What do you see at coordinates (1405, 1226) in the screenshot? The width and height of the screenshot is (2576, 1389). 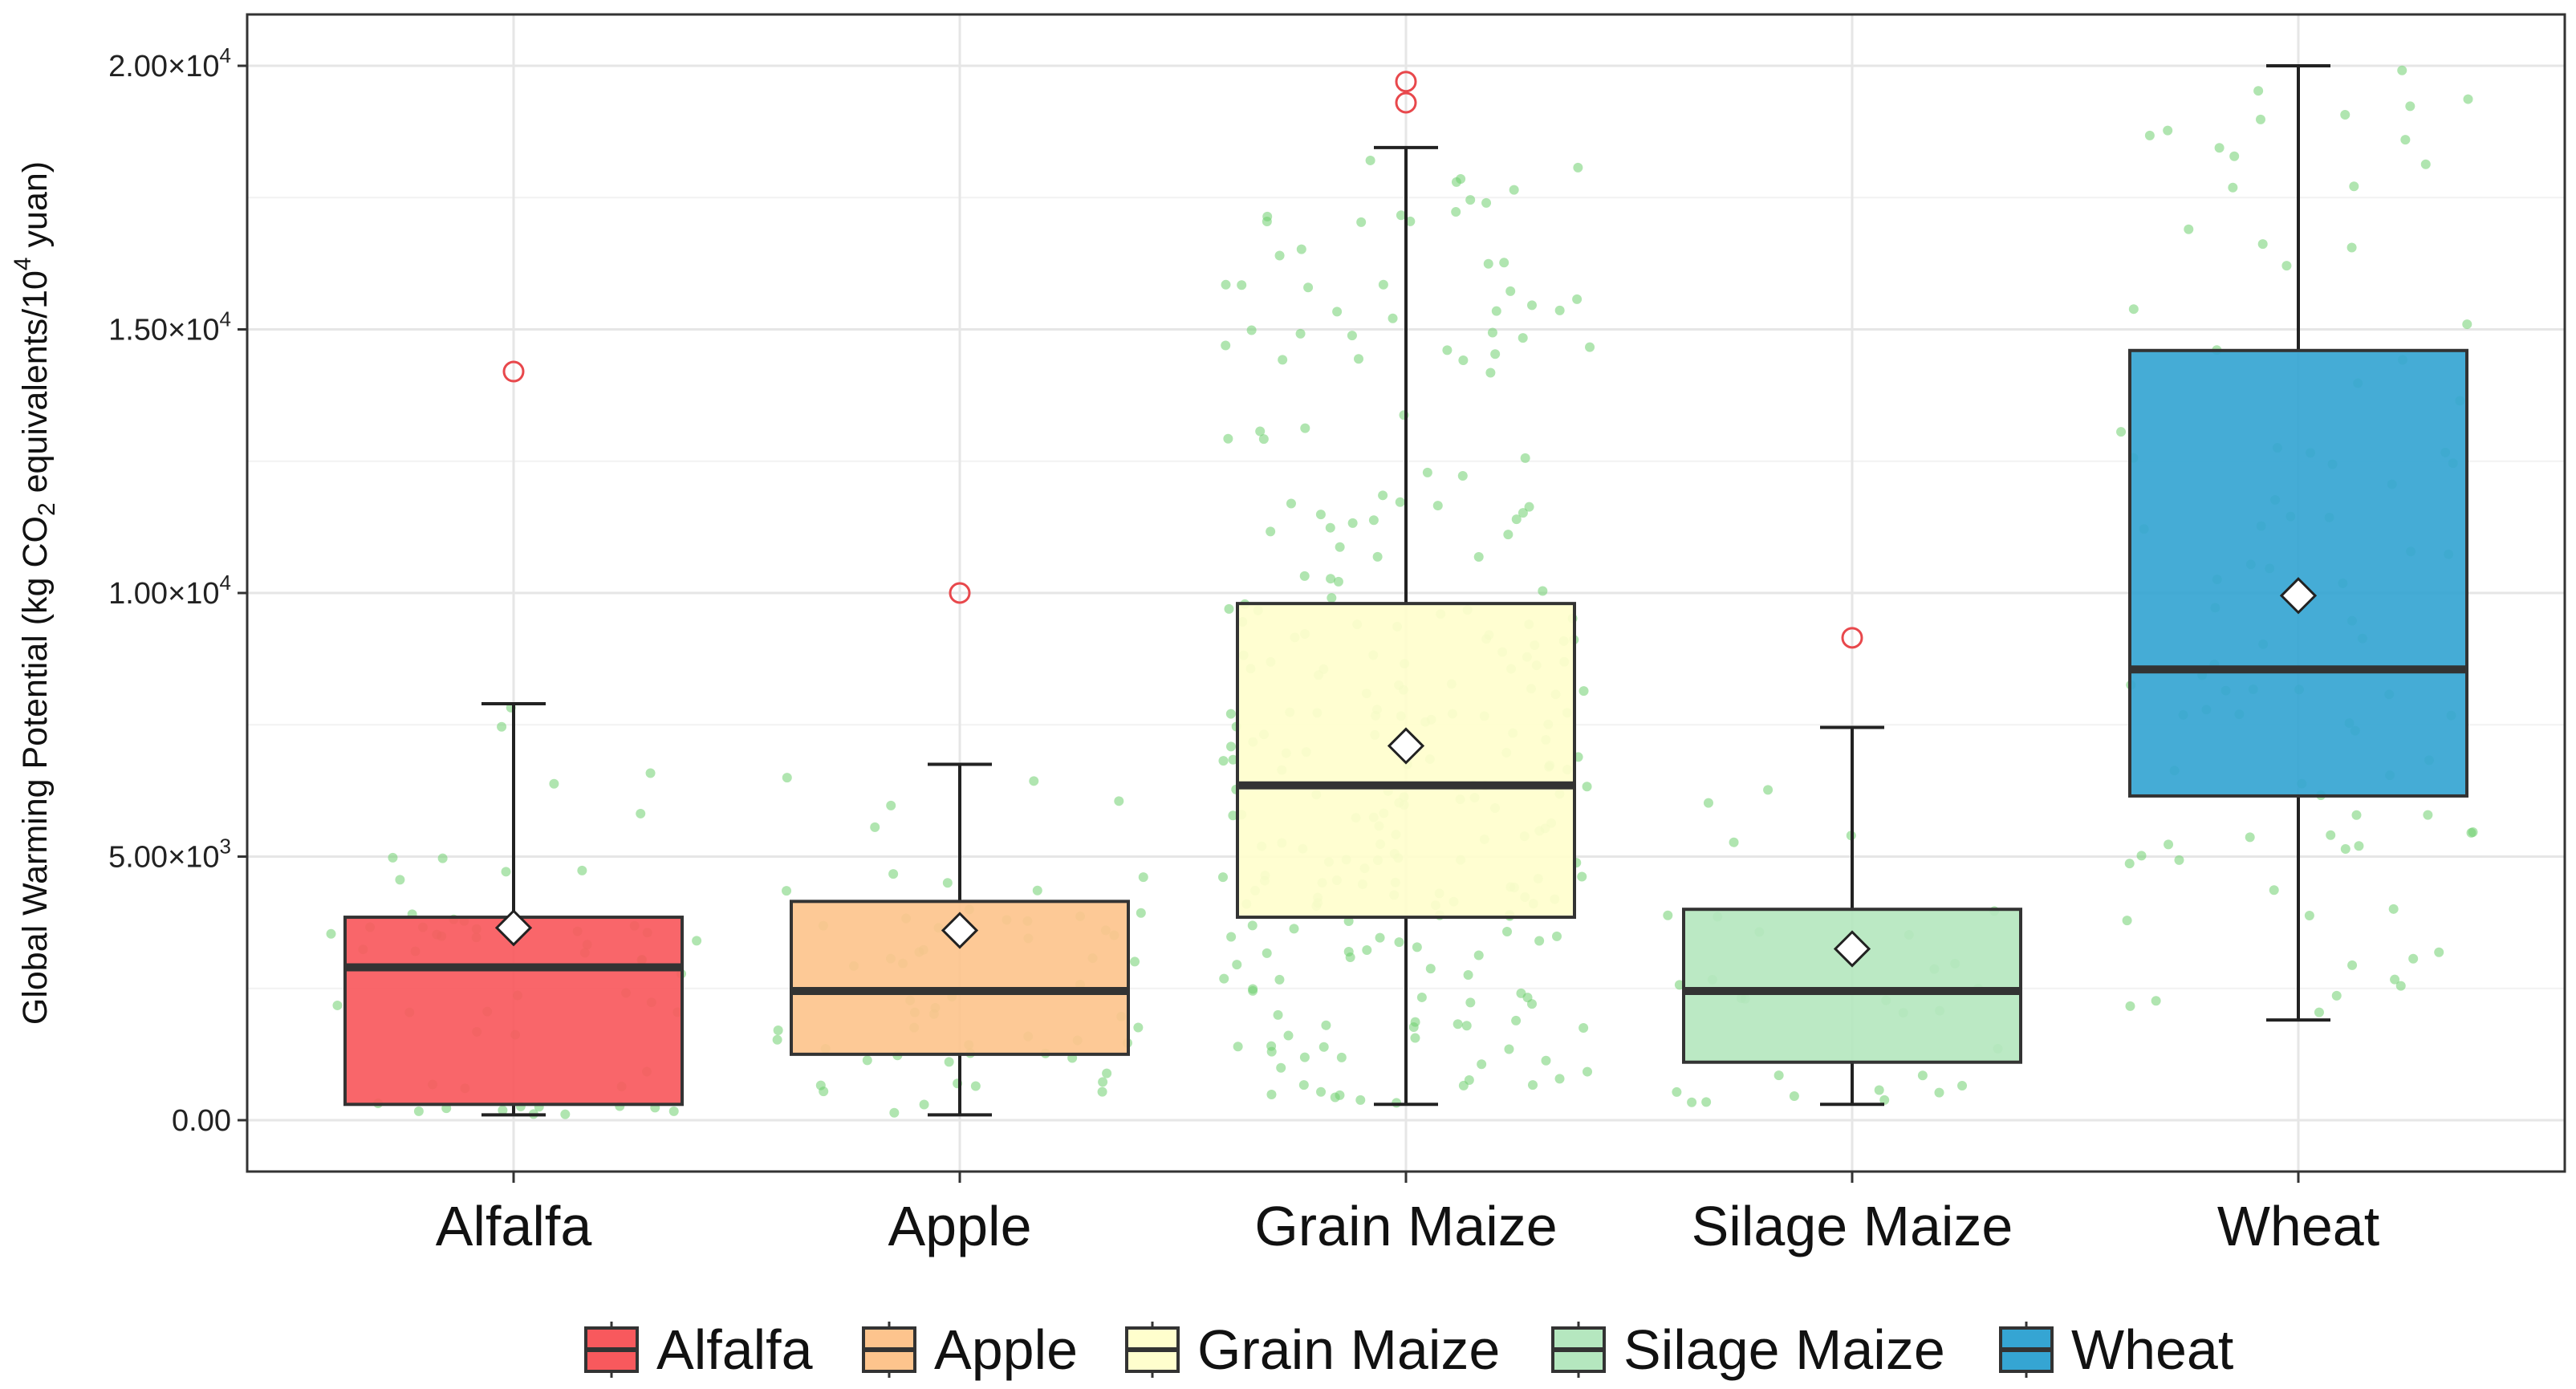 I see `x-tick-label: Grain Maize` at bounding box center [1405, 1226].